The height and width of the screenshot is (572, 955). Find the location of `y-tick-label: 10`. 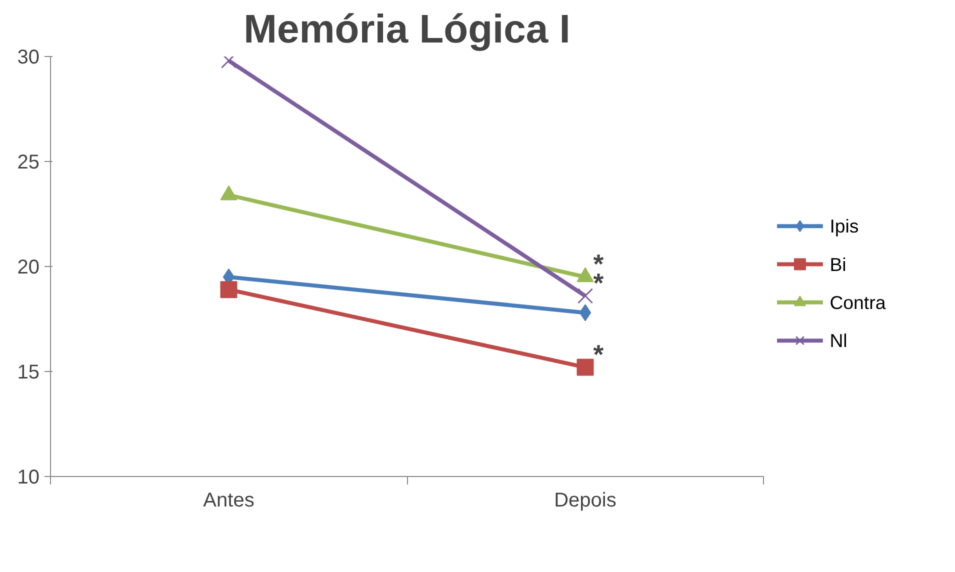

y-tick-label: 10 is located at coordinates (28, 477).